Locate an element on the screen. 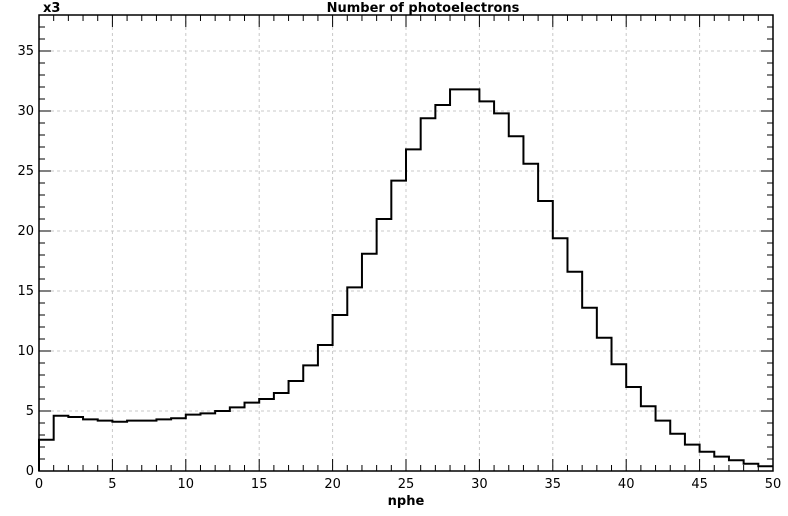 The width and height of the screenshot is (788, 516). x-tick-label: 35 is located at coordinates (553, 484).